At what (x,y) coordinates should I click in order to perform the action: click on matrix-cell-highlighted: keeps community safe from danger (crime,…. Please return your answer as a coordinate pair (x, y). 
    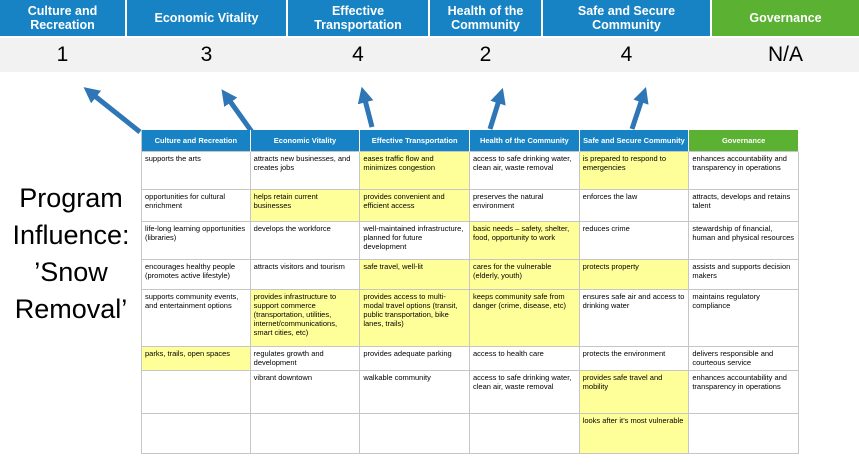
    Looking at the image, I should click on (524, 318).